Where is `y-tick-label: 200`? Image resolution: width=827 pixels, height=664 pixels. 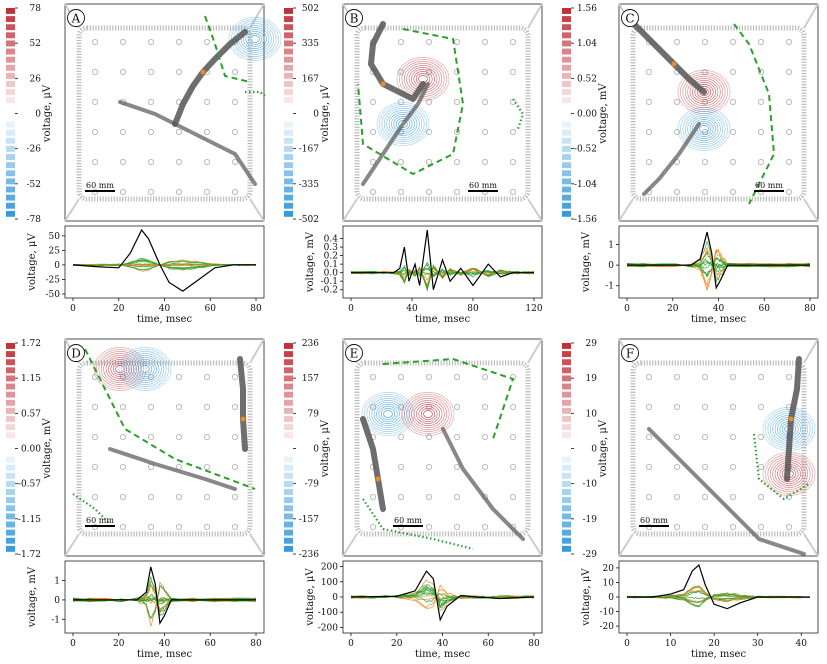 y-tick-label: 200 is located at coordinates (329, 568).